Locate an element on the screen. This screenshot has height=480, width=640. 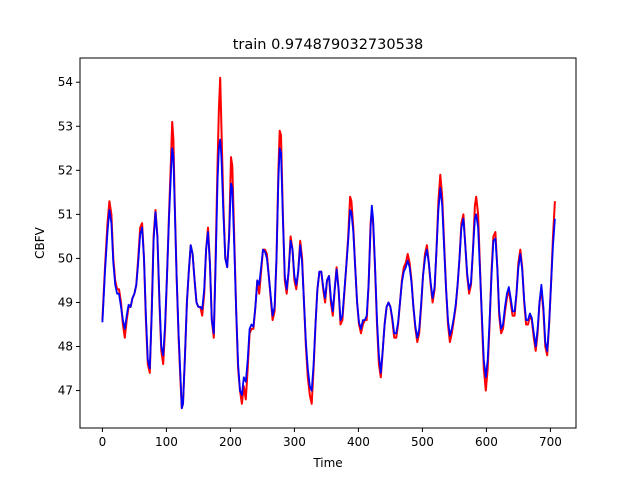
y-axis-ticks: 47 48 49 50 51 52 53 54 is located at coordinates (69, 236).